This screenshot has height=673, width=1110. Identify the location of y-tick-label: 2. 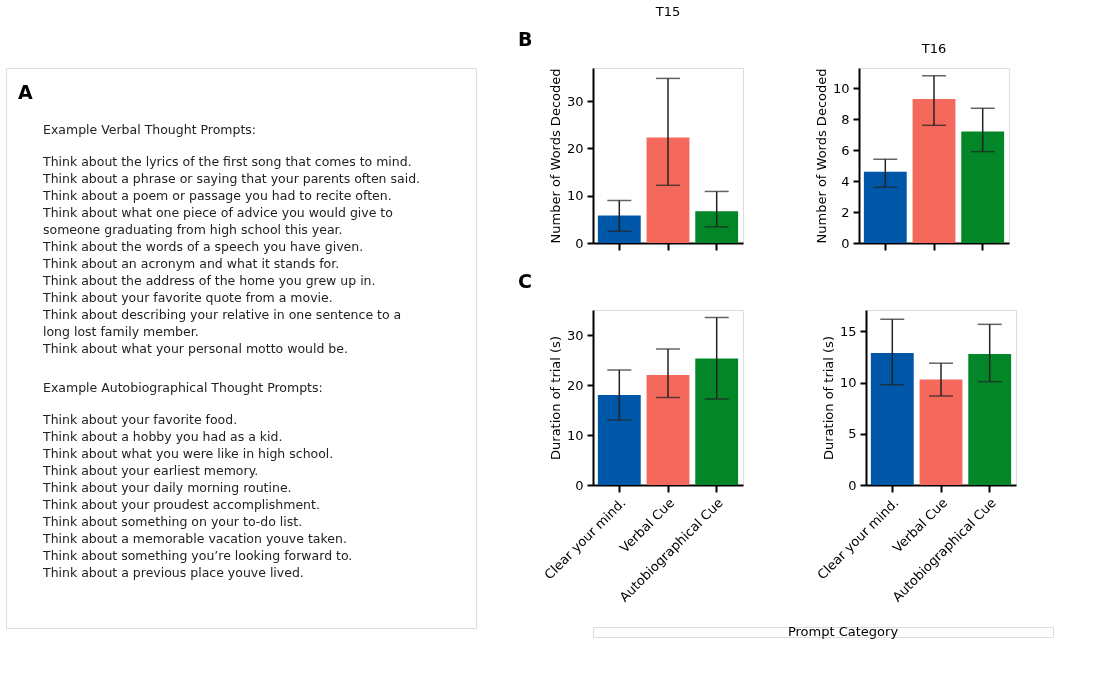
(845, 212).